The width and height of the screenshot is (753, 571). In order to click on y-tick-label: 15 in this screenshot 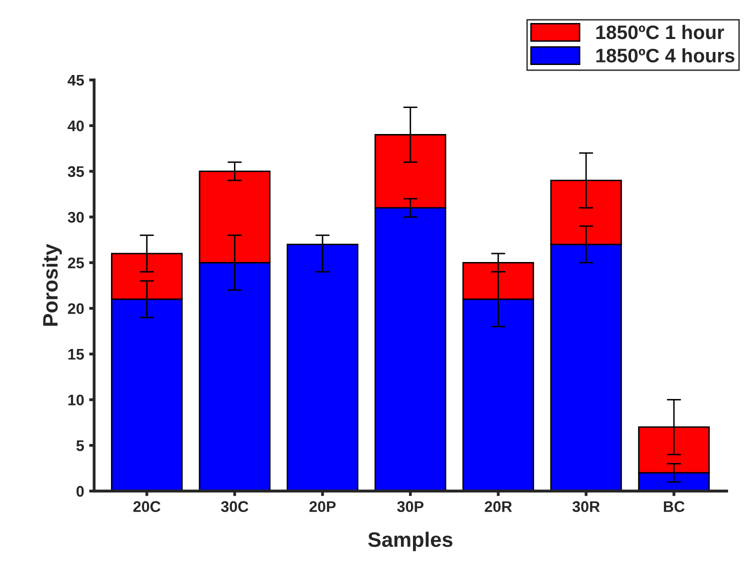, I will do `click(76, 354)`.